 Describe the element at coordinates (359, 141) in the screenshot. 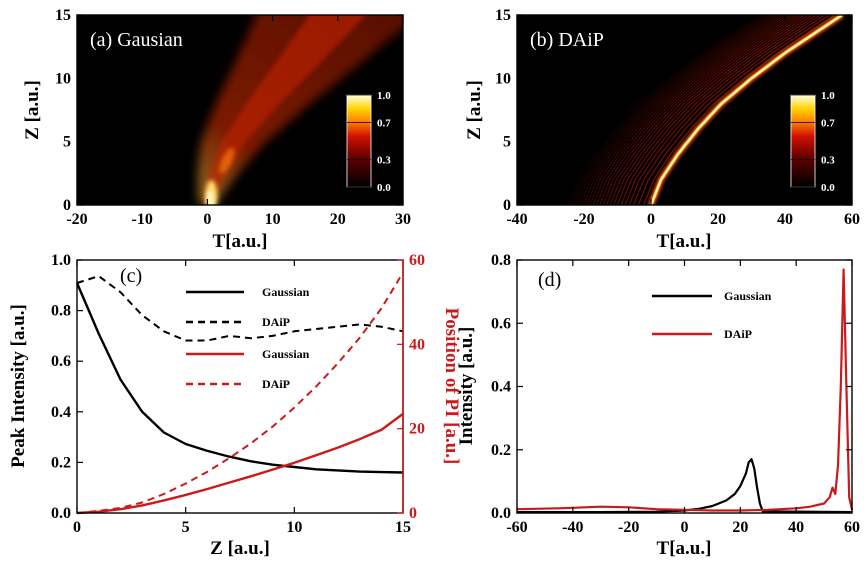

I see `colorbar-gradient` at that location.